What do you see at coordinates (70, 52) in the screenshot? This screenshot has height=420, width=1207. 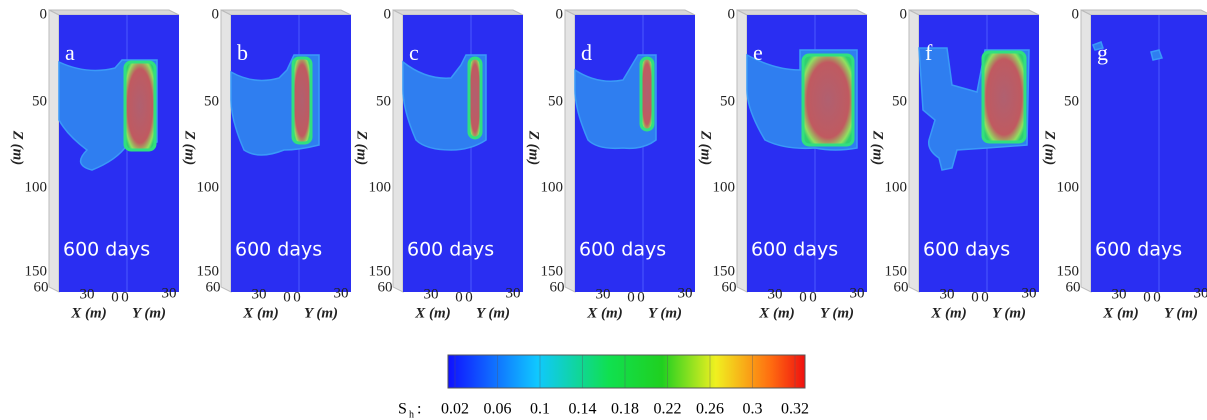 I see `panel-label: a` at bounding box center [70, 52].